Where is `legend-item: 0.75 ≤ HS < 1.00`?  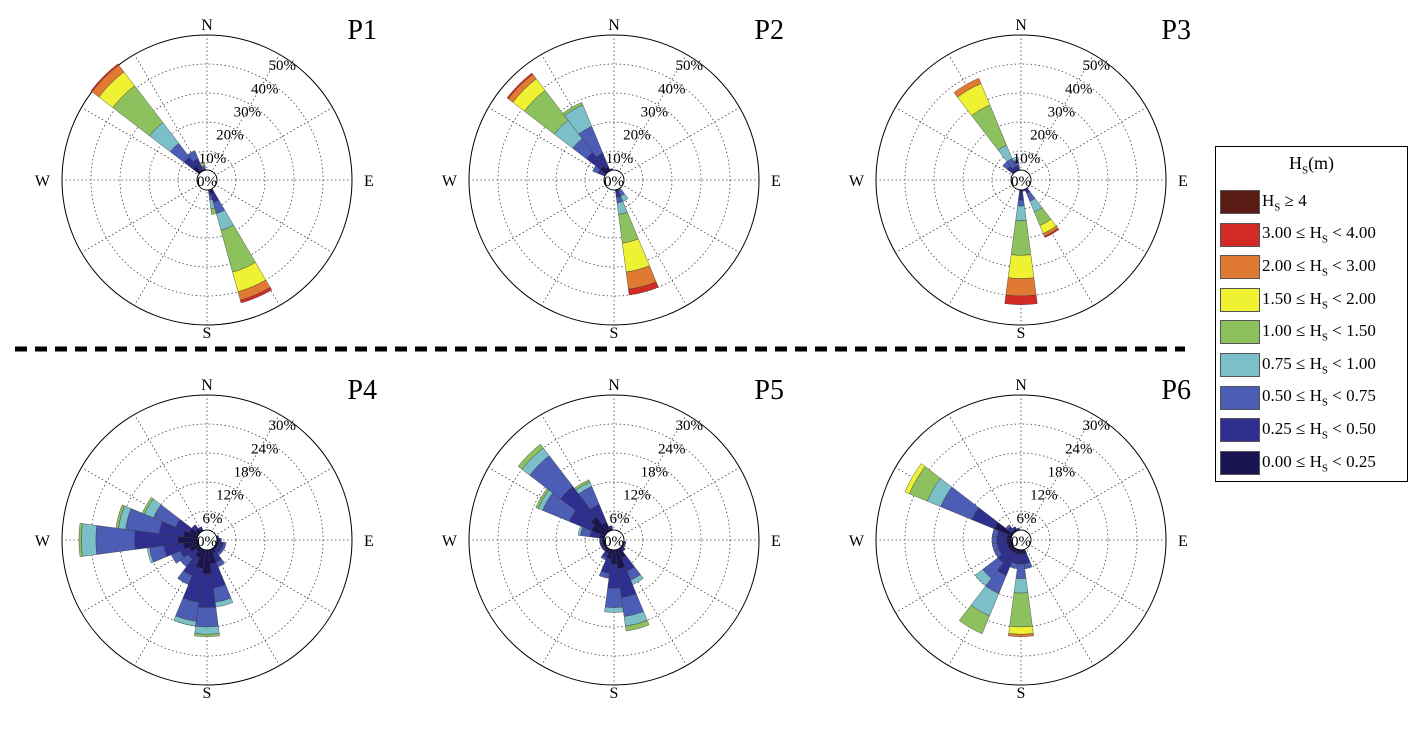 legend-item: 0.75 ≤ HS < 1.00 is located at coordinates (1298, 365).